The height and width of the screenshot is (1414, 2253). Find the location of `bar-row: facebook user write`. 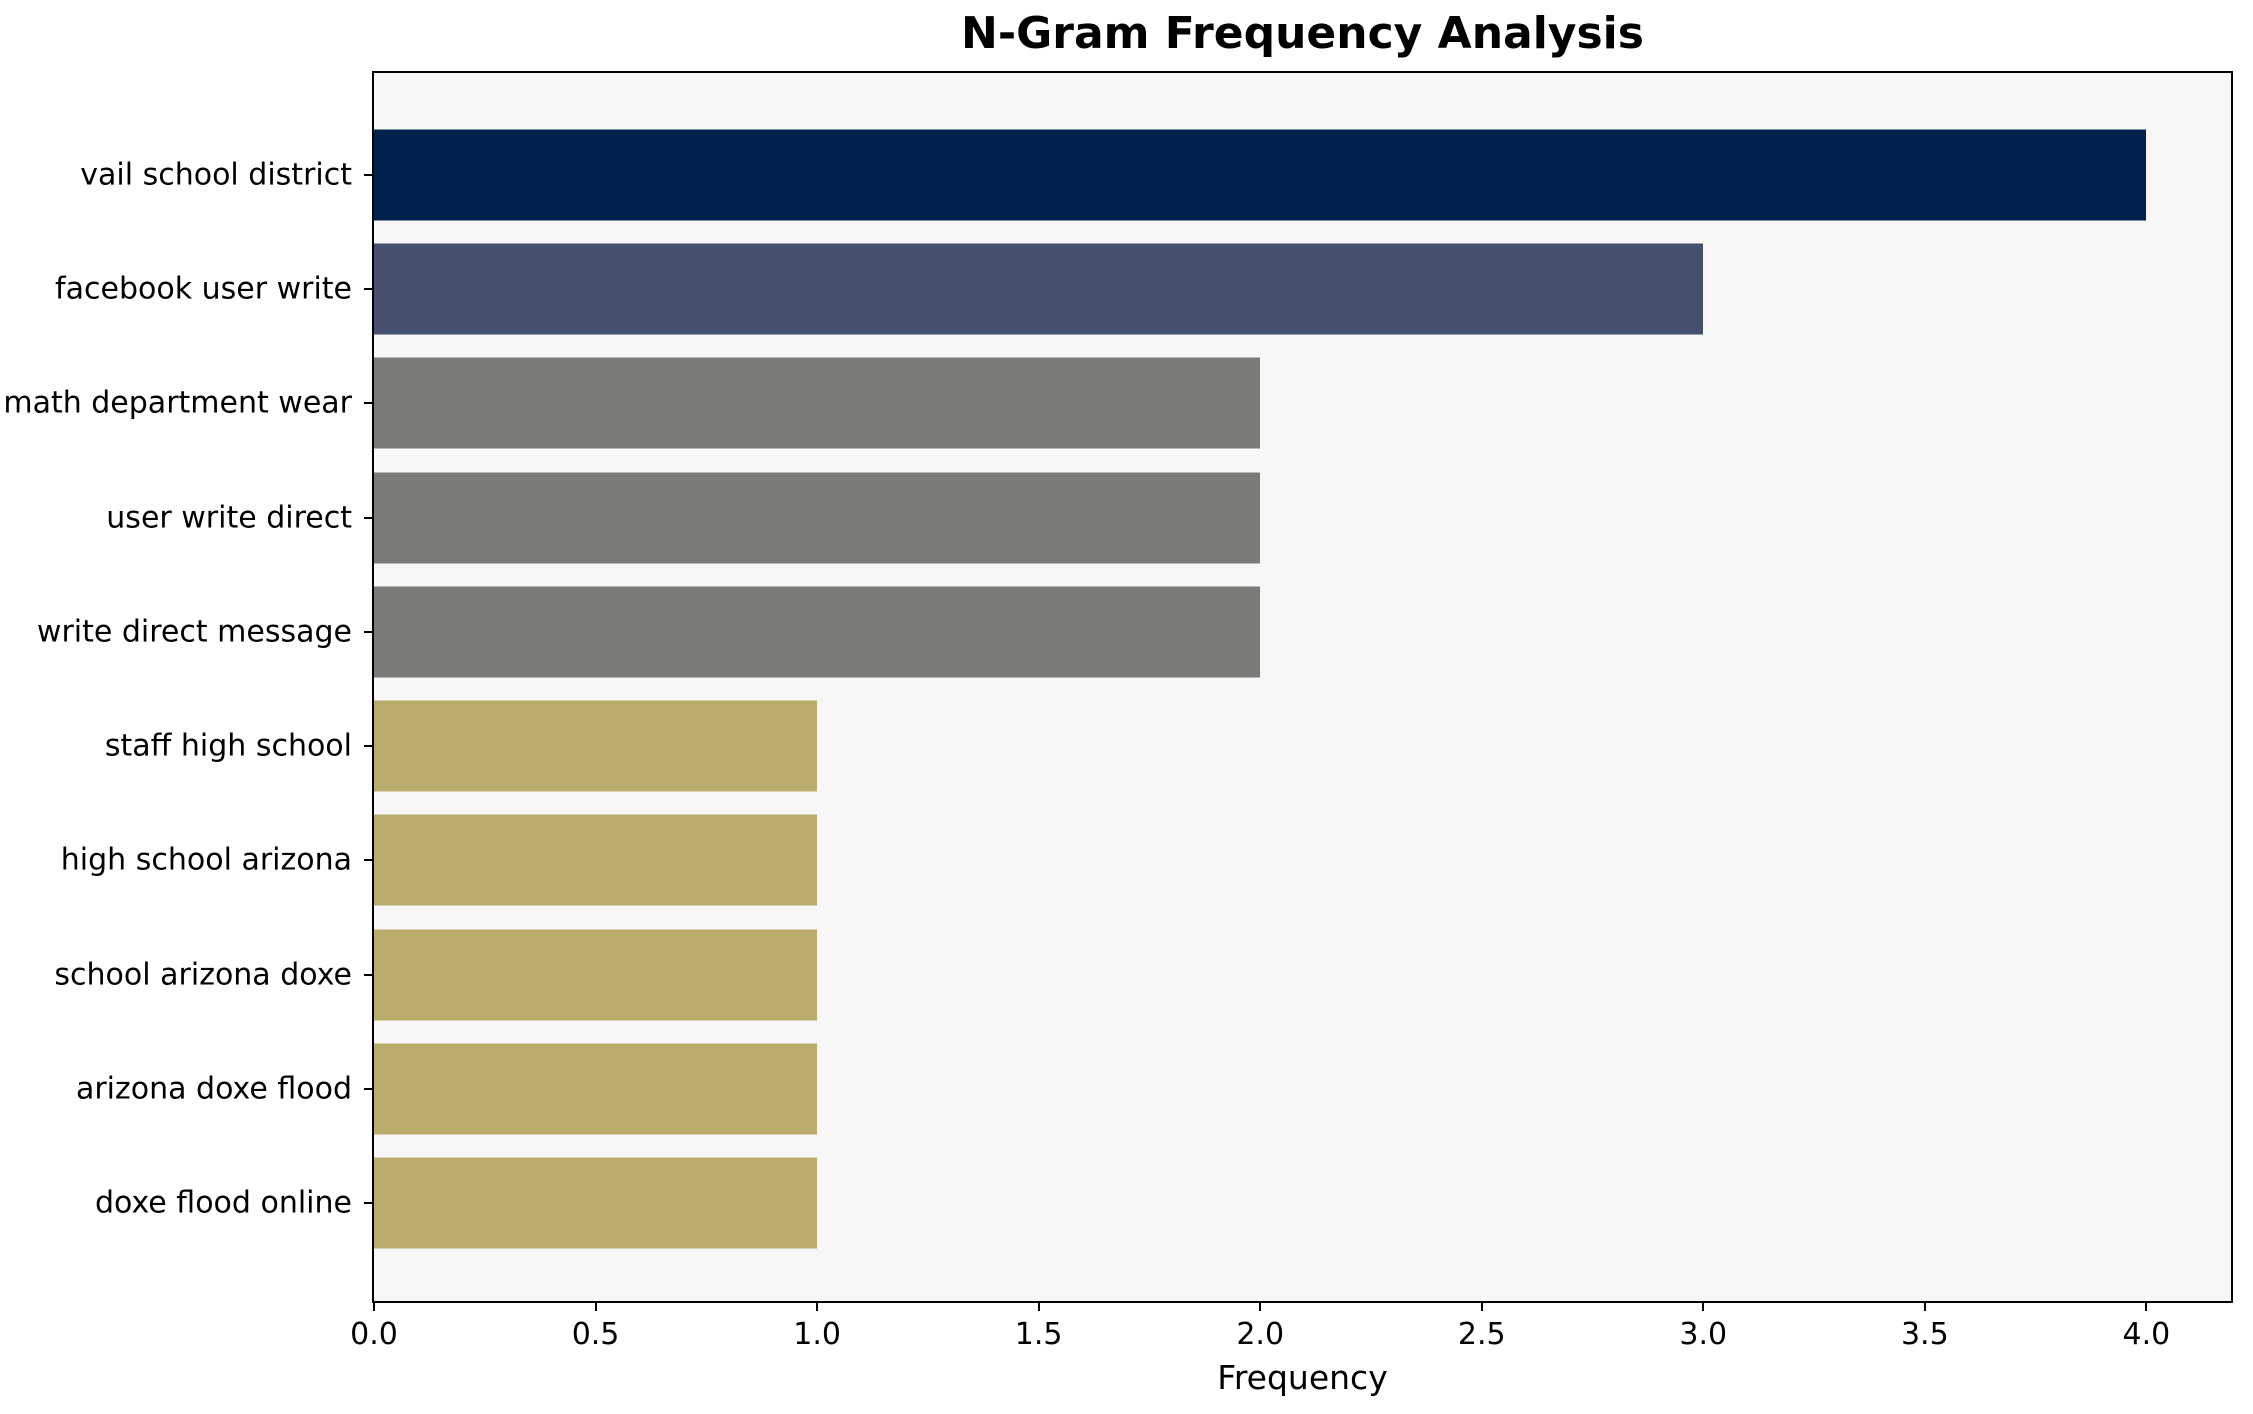

bar-row: facebook user write is located at coordinates (1143, 289).